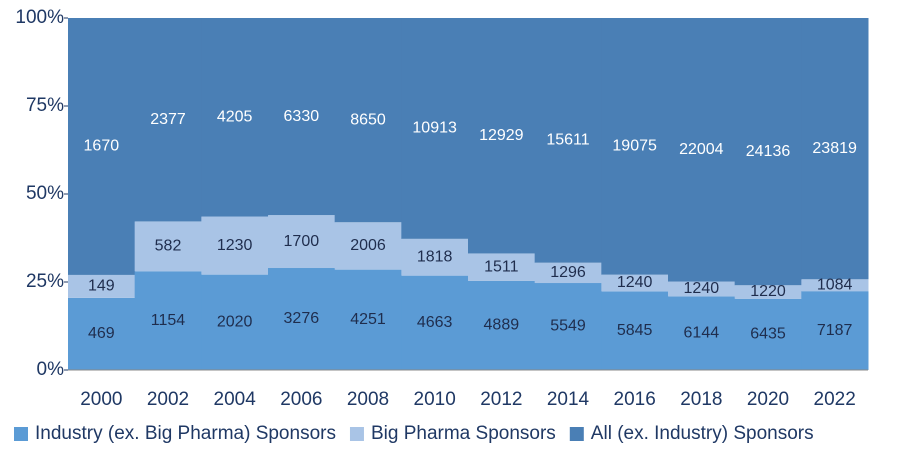  I want to click on y-tick-label: 0%, so click(51, 369).